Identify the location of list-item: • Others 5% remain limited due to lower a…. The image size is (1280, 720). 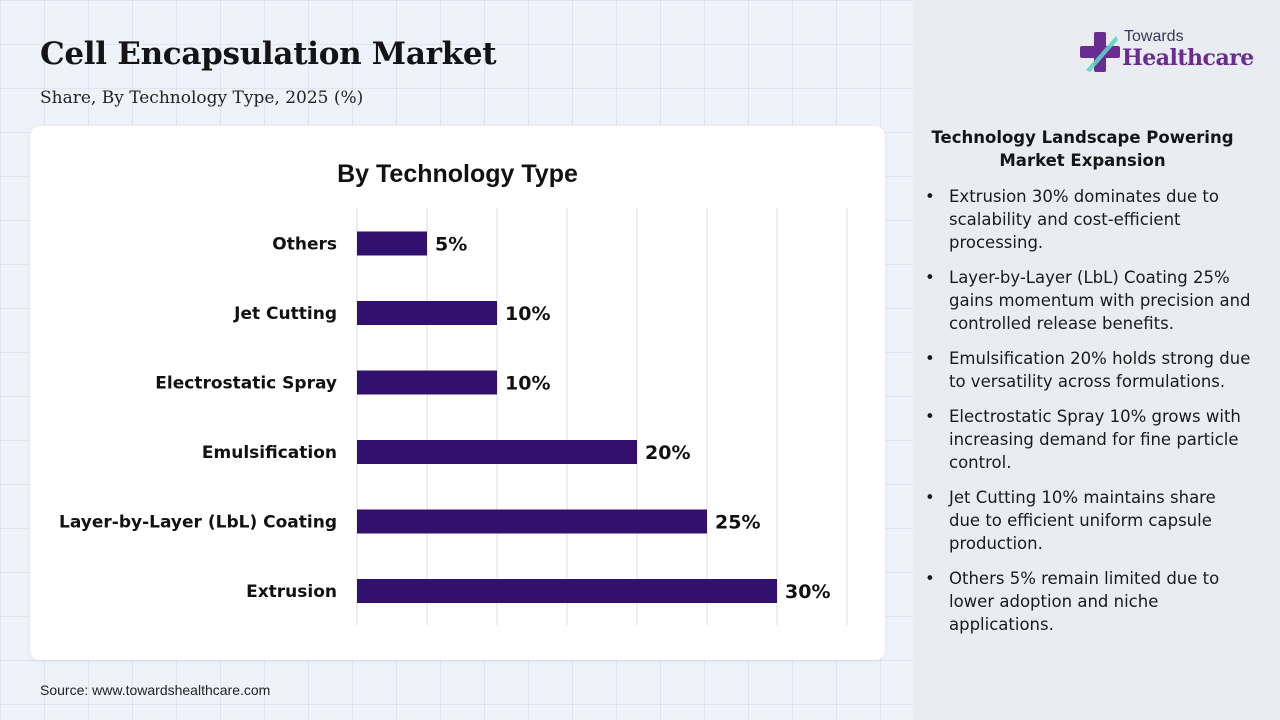
(1087, 601).